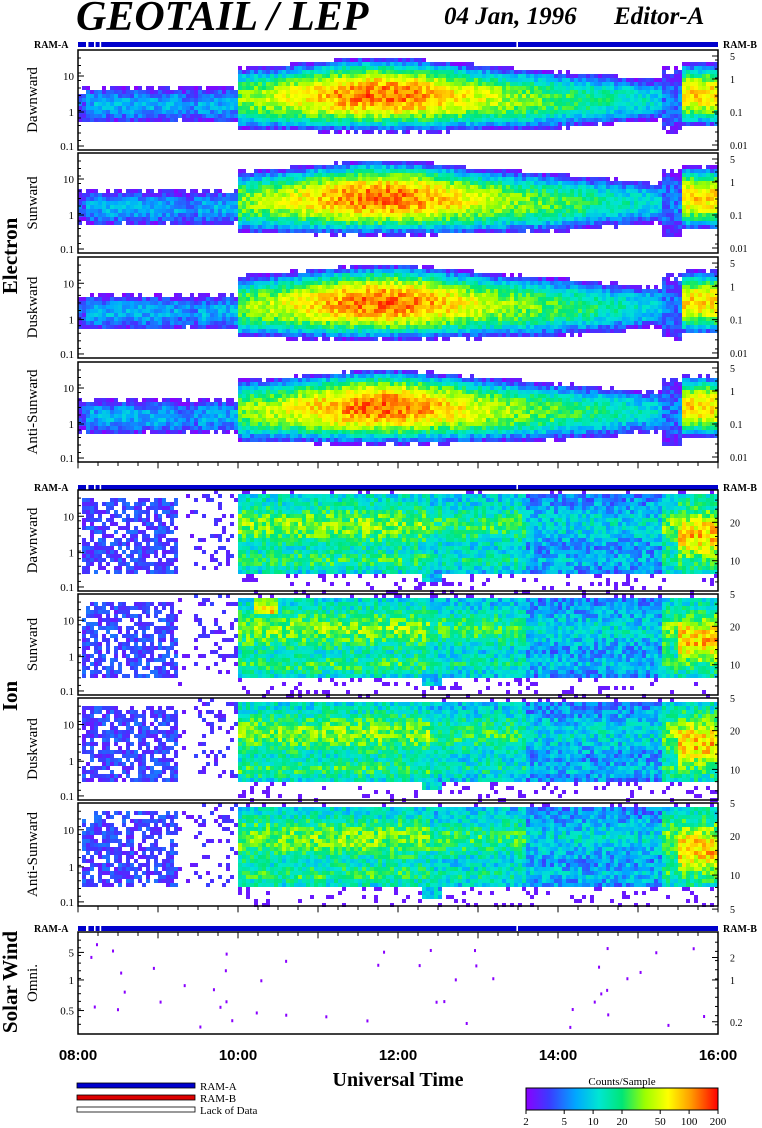  What do you see at coordinates (51, 929) in the screenshot?
I see `solar-wind-ram-a-label: RAM-A` at bounding box center [51, 929].